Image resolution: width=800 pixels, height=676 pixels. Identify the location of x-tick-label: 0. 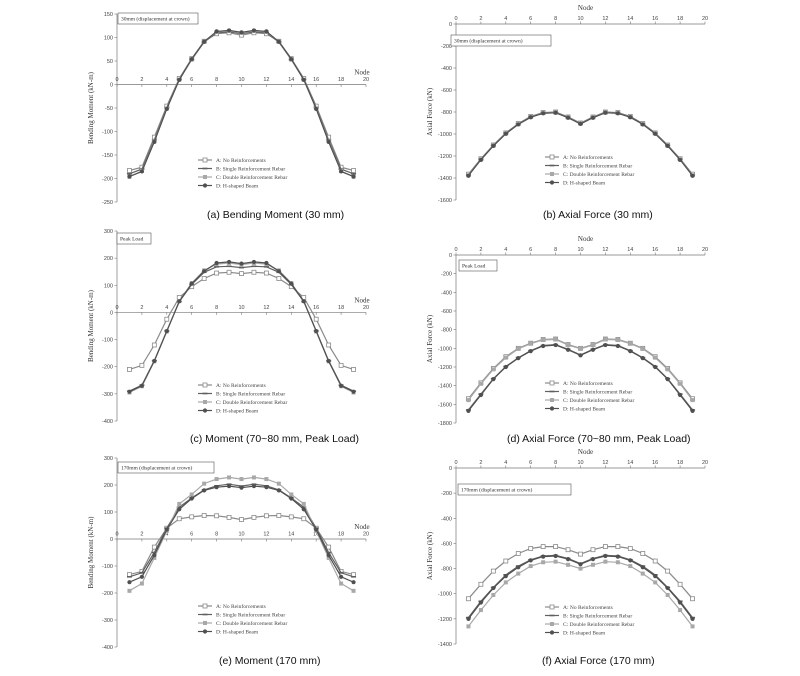
(455, 250).